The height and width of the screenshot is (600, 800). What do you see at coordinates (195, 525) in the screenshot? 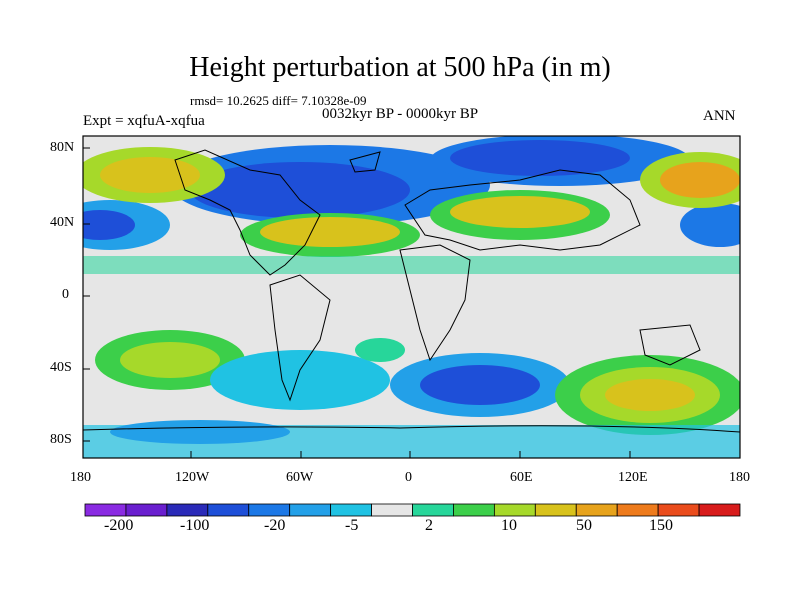
I see `colorbar-label: -100` at bounding box center [195, 525].